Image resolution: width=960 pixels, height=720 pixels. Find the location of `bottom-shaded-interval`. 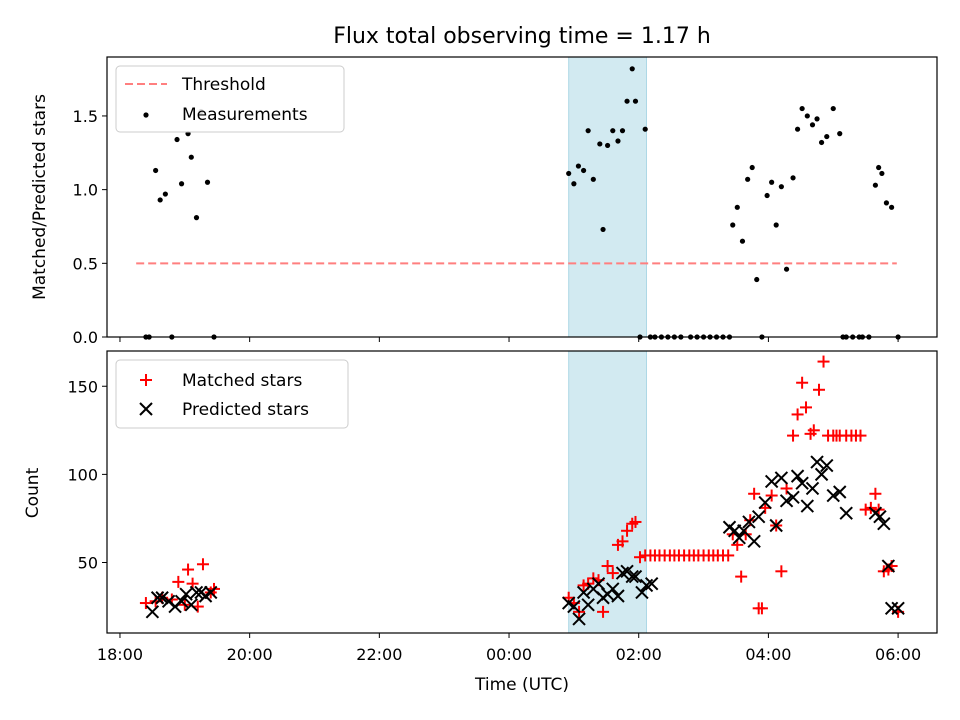

bottom-shaded-interval is located at coordinates (607, 492).